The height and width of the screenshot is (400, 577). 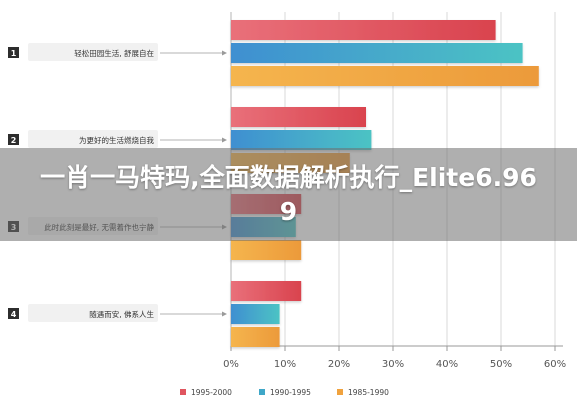 I want to click on overlay-title: 一肖一马特玛,全面数据解析执行_Elite6.969, so click(x=288, y=194).